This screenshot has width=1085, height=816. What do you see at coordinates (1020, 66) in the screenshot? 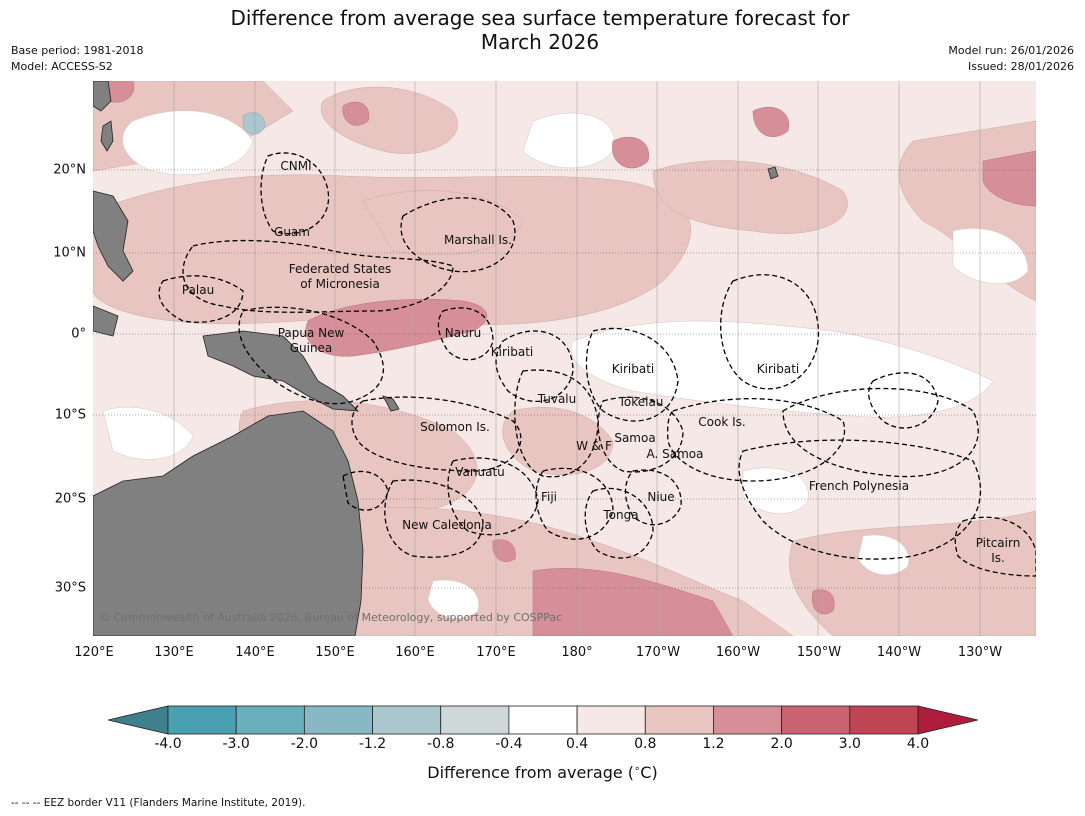
I see `issued-date: Issued: 28/01/2026` at bounding box center [1020, 66].